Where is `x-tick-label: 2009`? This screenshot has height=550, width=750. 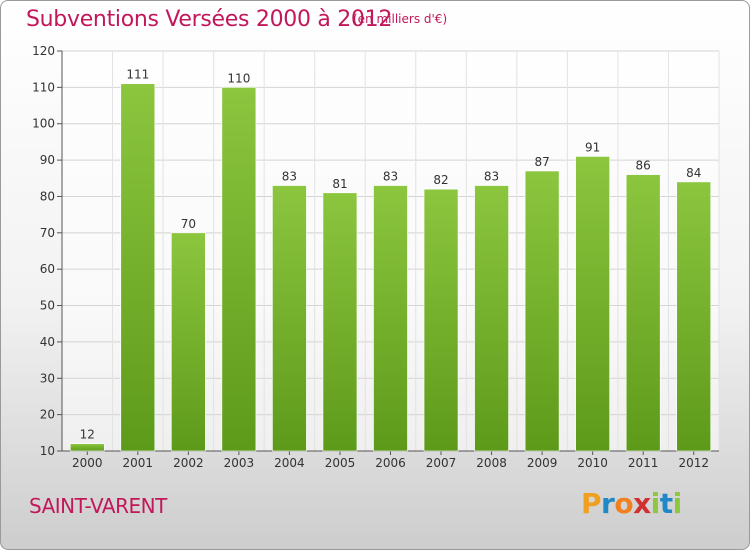 x-tick-label: 2009 is located at coordinates (542, 463).